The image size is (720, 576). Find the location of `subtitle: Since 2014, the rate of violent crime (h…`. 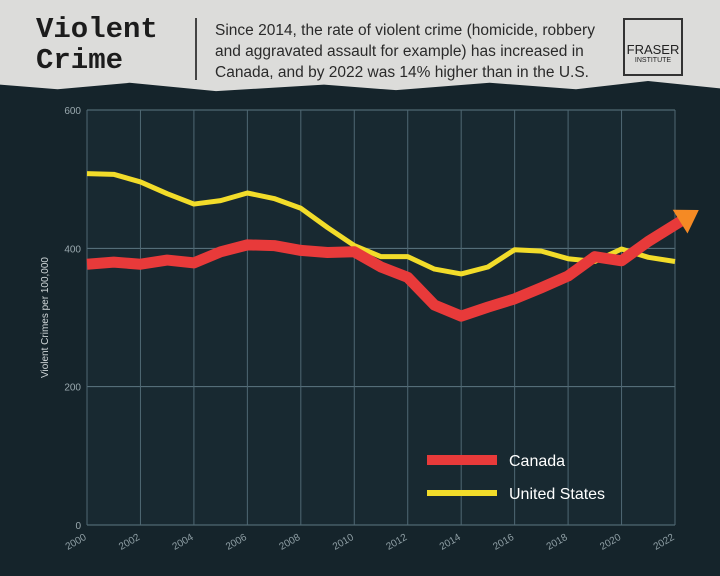

subtitle: Since 2014, the rate of violent crime (h… is located at coordinates (405, 51).